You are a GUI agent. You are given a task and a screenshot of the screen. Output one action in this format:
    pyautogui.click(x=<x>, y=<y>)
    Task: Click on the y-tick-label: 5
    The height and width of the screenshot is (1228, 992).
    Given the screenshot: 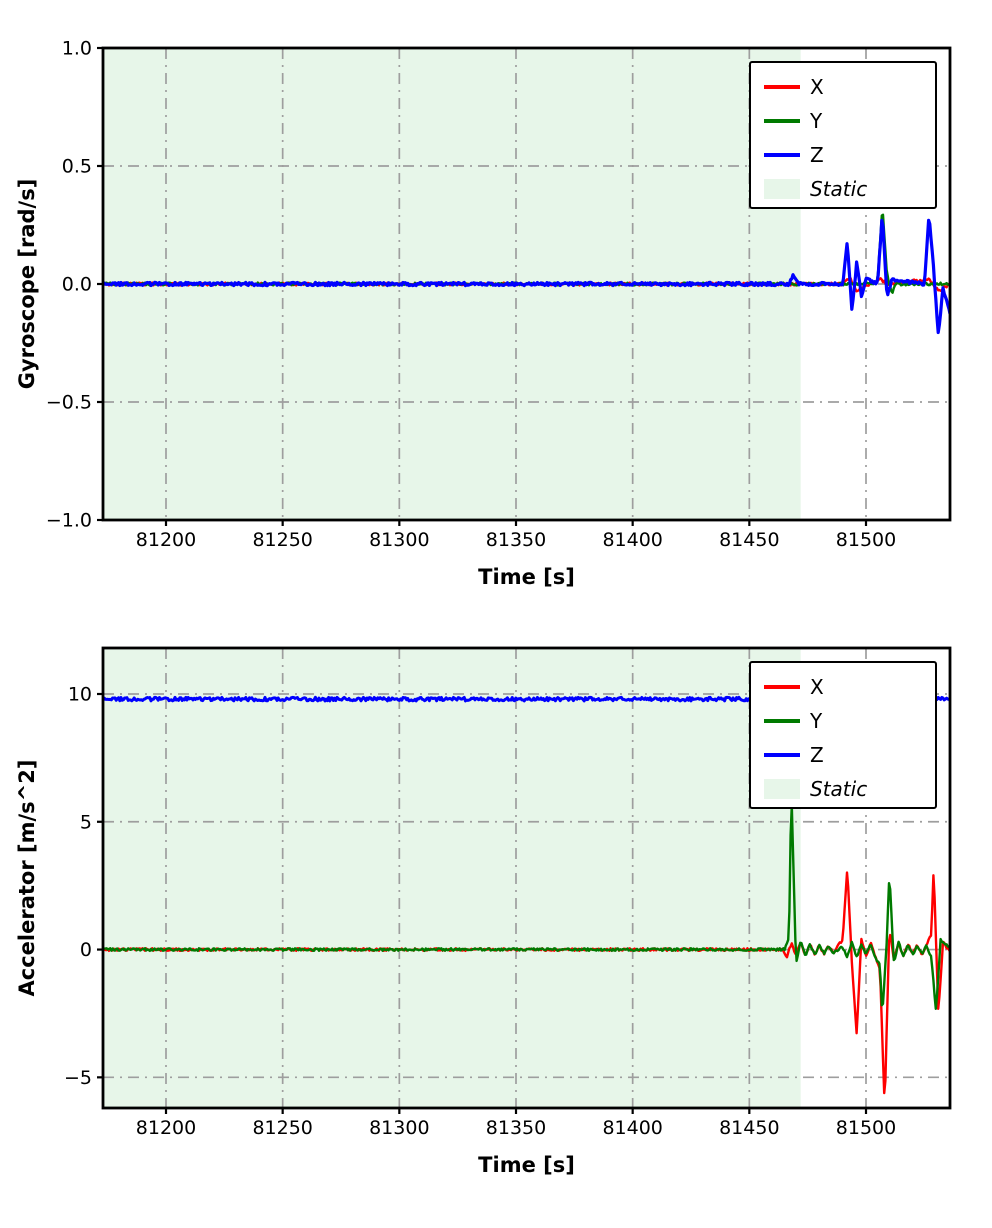 What is the action you would take?
    pyautogui.click(x=86, y=822)
    